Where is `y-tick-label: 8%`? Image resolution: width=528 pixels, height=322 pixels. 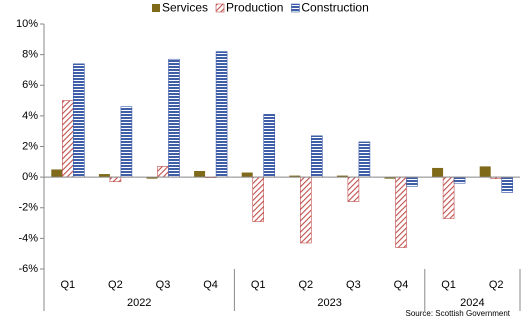
y-tick-label: 8% is located at coordinates (30, 55).